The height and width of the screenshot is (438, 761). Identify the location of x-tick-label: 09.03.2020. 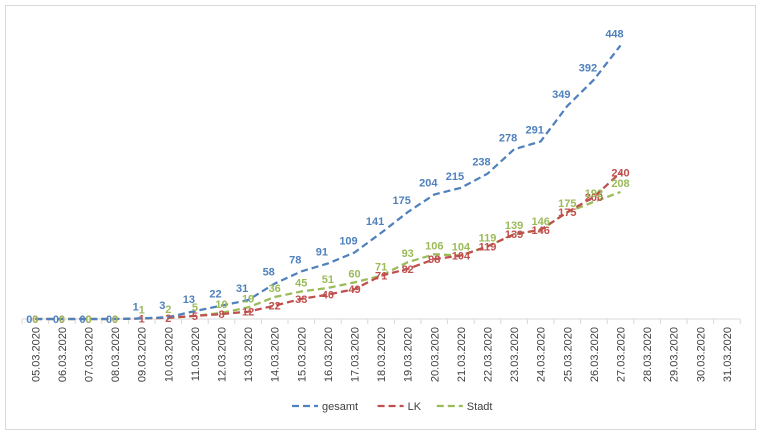
(143, 354).